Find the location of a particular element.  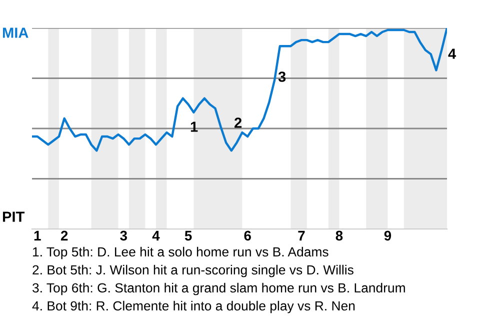

text: 4 is located at coordinates (452, 53).